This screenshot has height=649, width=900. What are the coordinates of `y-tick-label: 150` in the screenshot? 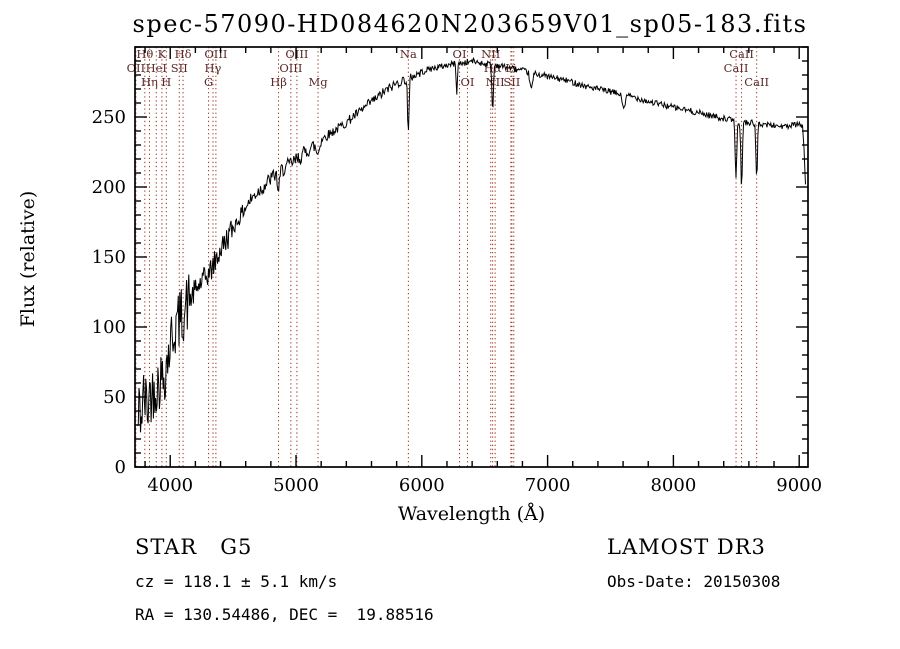 It's located at (109, 257).